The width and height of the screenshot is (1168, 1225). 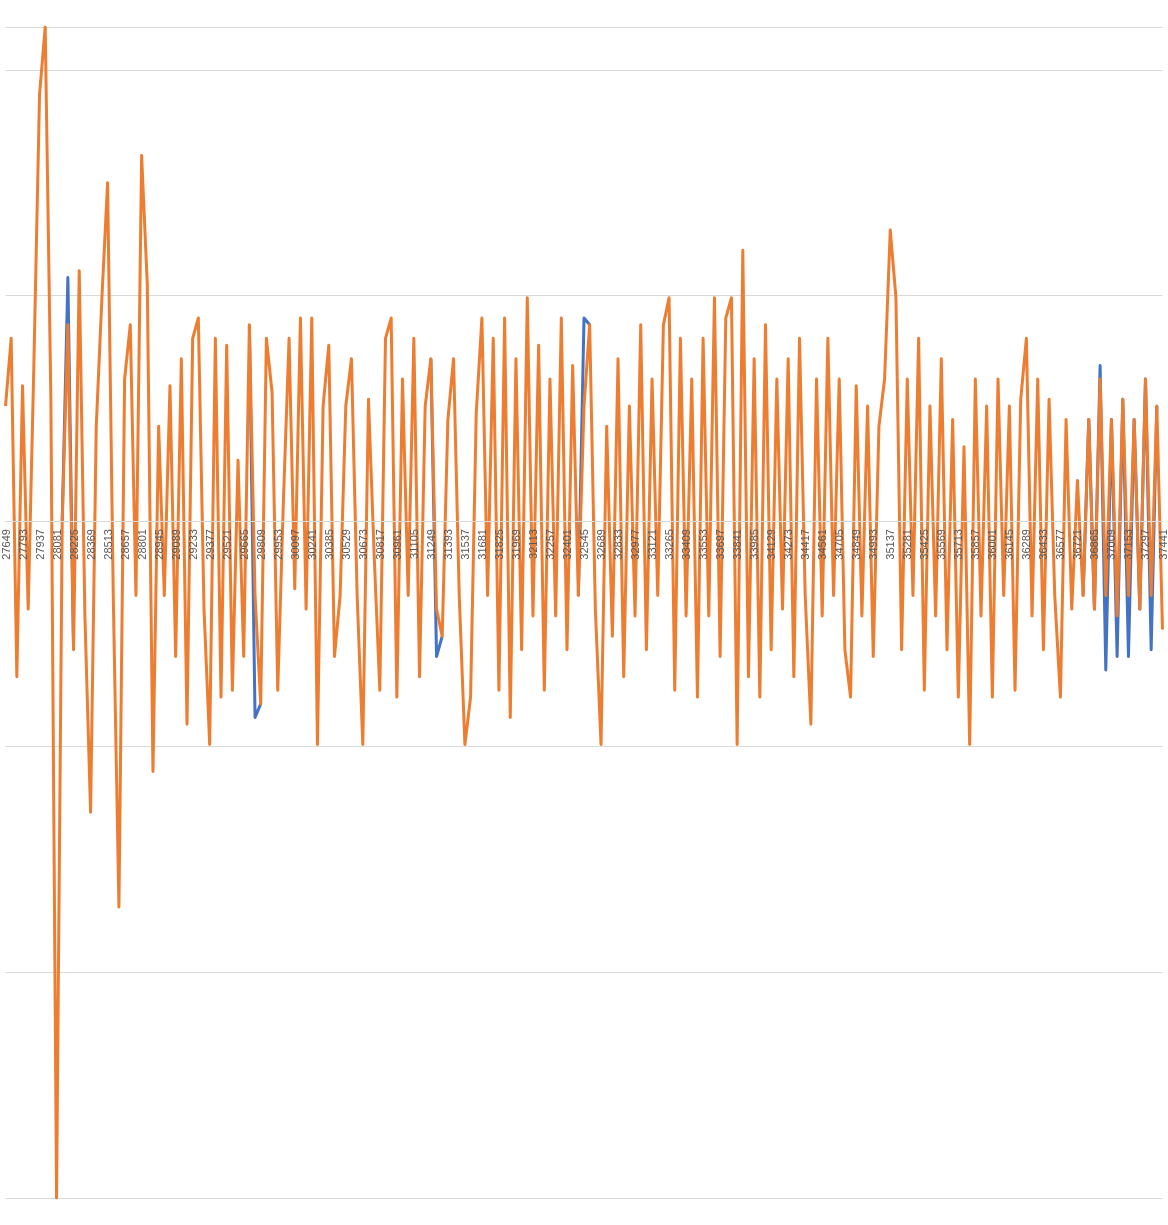 What do you see at coordinates (328, 544) in the screenshot?
I see `x-tick-label: 30385` at bounding box center [328, 544].